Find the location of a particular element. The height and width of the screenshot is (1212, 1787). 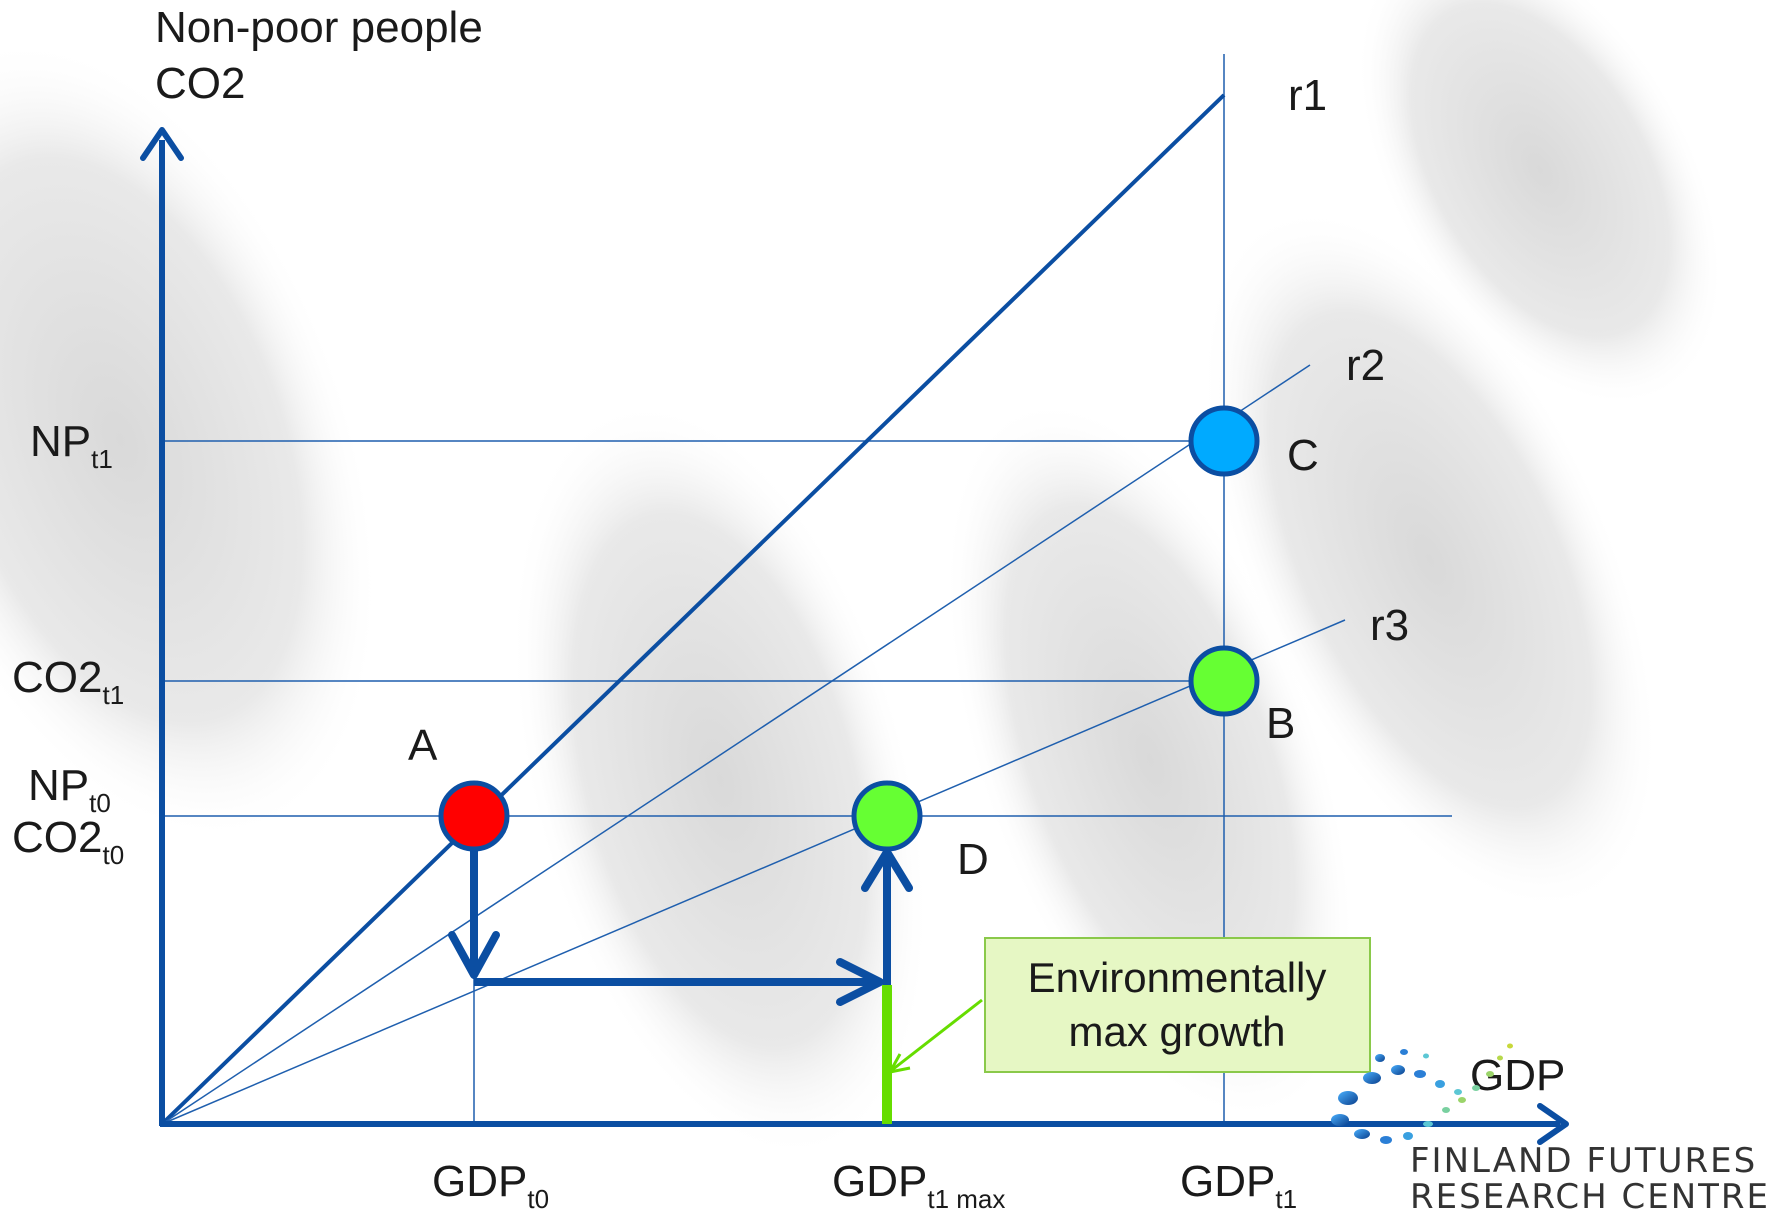

label-co2-t0: CO2t0 is located at coordinates (68, 841).